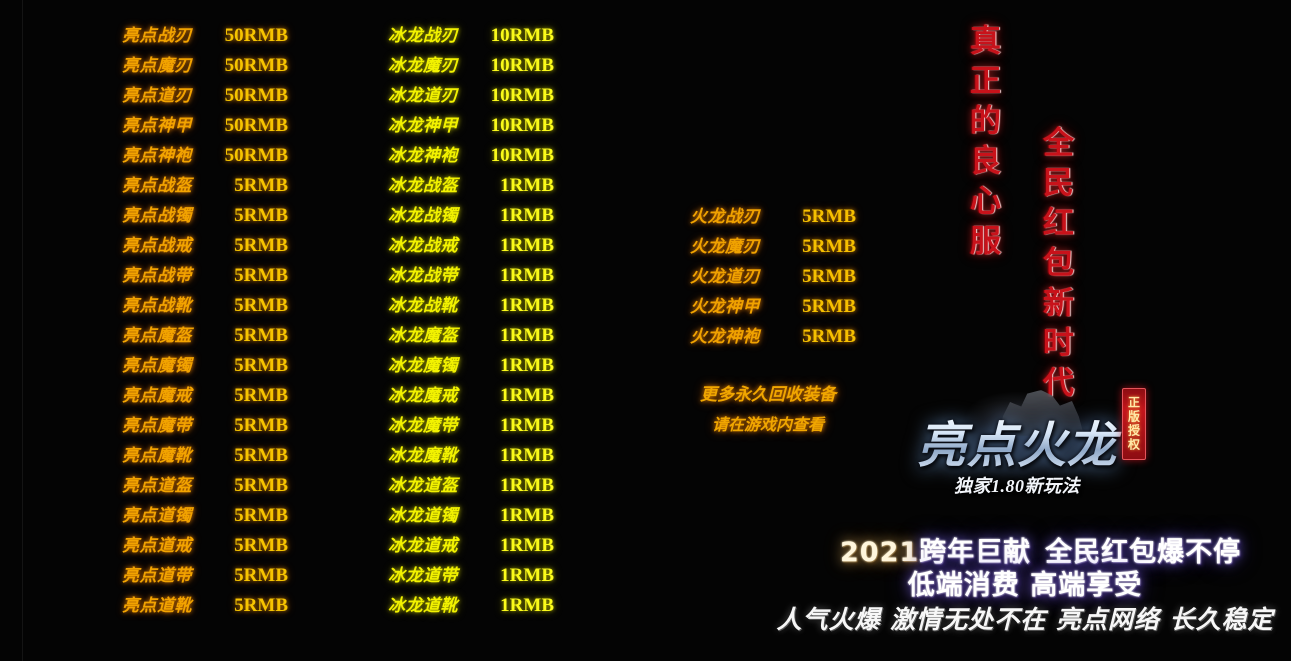 This screenshot has width=1291, height=661. What do you see at coordinates (471, 516) in the screenshot?
I see `price-row: 冰龙道镯 1RMB` at bounding box center [471, 516].